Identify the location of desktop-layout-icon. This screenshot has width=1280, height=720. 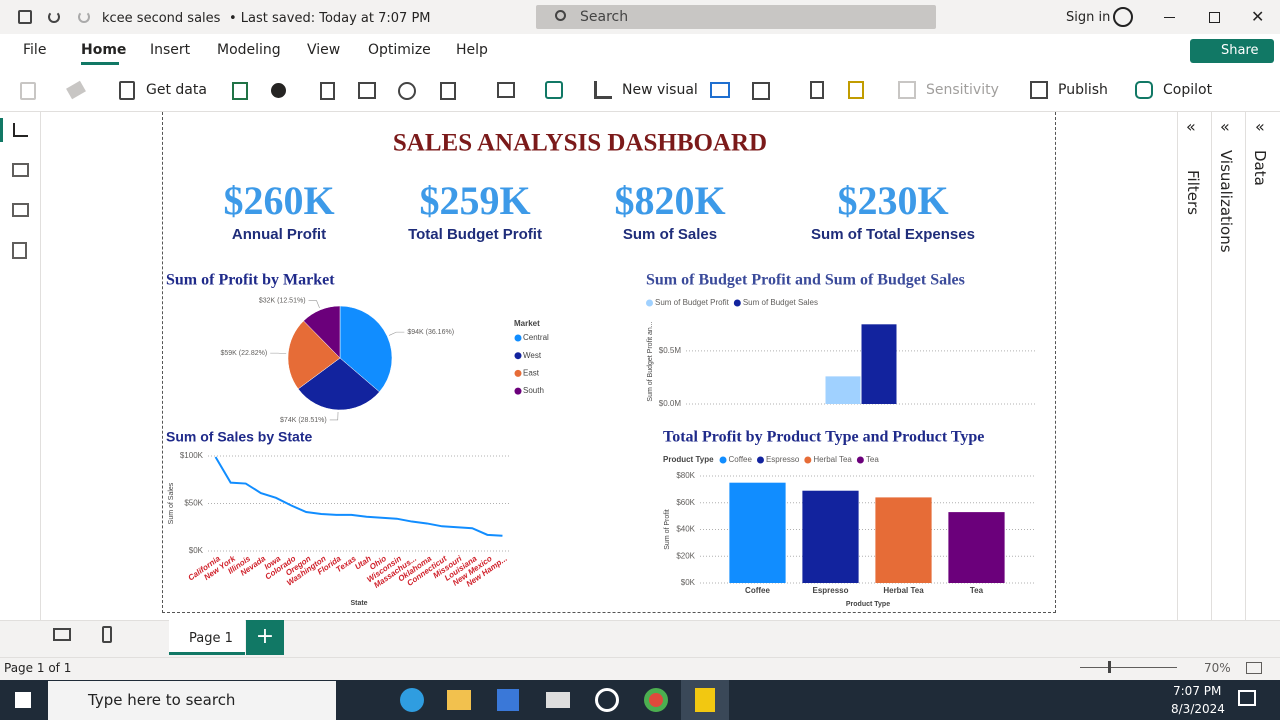
(62, 634).